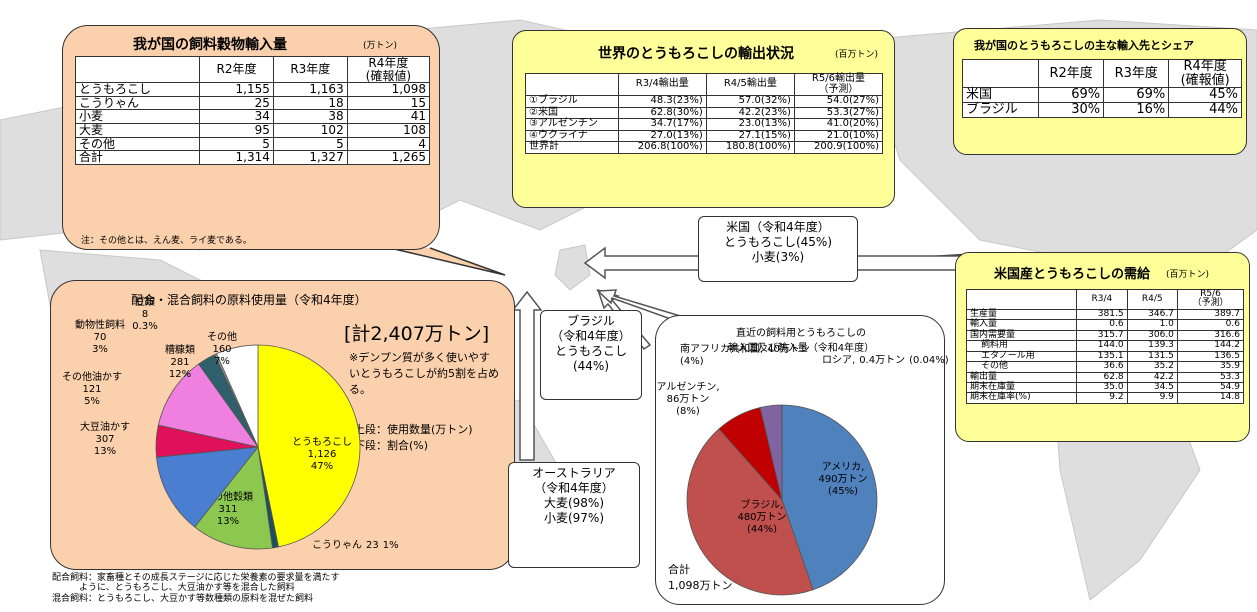 Image resolution: width=1257 pixels, height=612 pixels. I want to click on arrow-label: 米国（令和4年度） とうもろこし(45%) 小麦(3%), so click(778, 249).